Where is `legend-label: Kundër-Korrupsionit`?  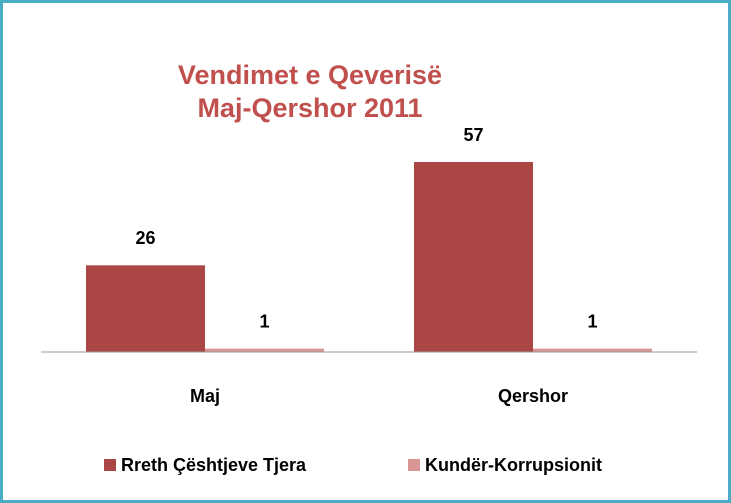
legend-label: Kundër-Korrupsionit is located at coordinates (513, 465).